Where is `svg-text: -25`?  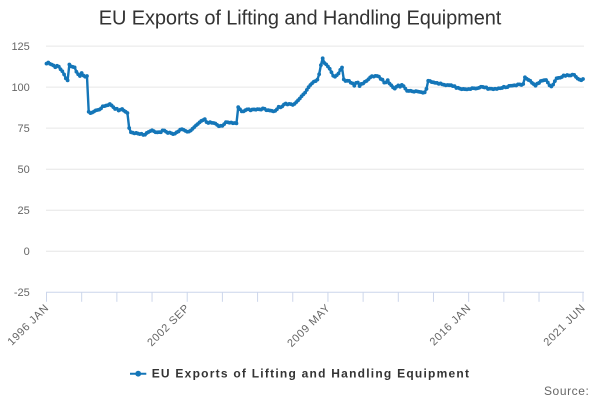 svg-text: -25 is located at coordinates (22, 293).